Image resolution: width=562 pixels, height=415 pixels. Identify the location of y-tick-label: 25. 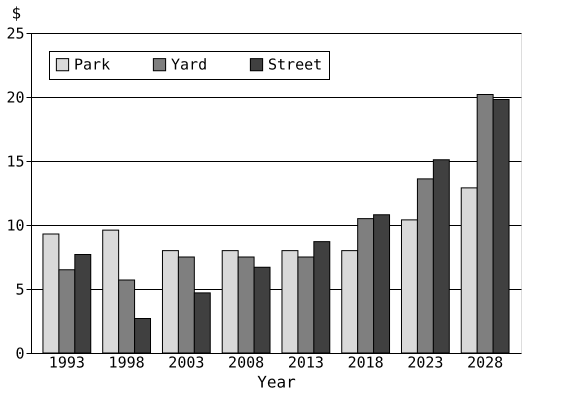
(15, 33).